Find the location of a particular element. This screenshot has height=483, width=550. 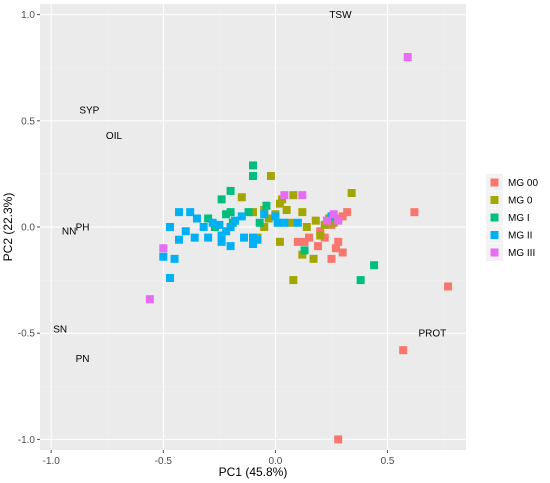

y-tick-label: 0.0 is located at coordinates (28, 228).